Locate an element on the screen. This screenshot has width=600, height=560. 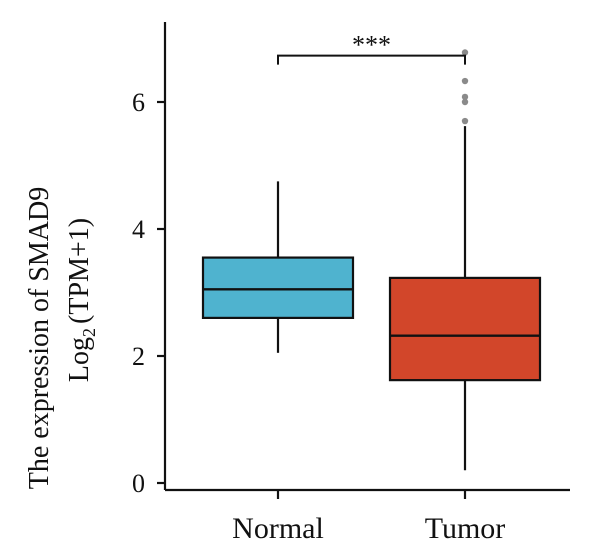
box-normal is located at coordinates (278, 267).